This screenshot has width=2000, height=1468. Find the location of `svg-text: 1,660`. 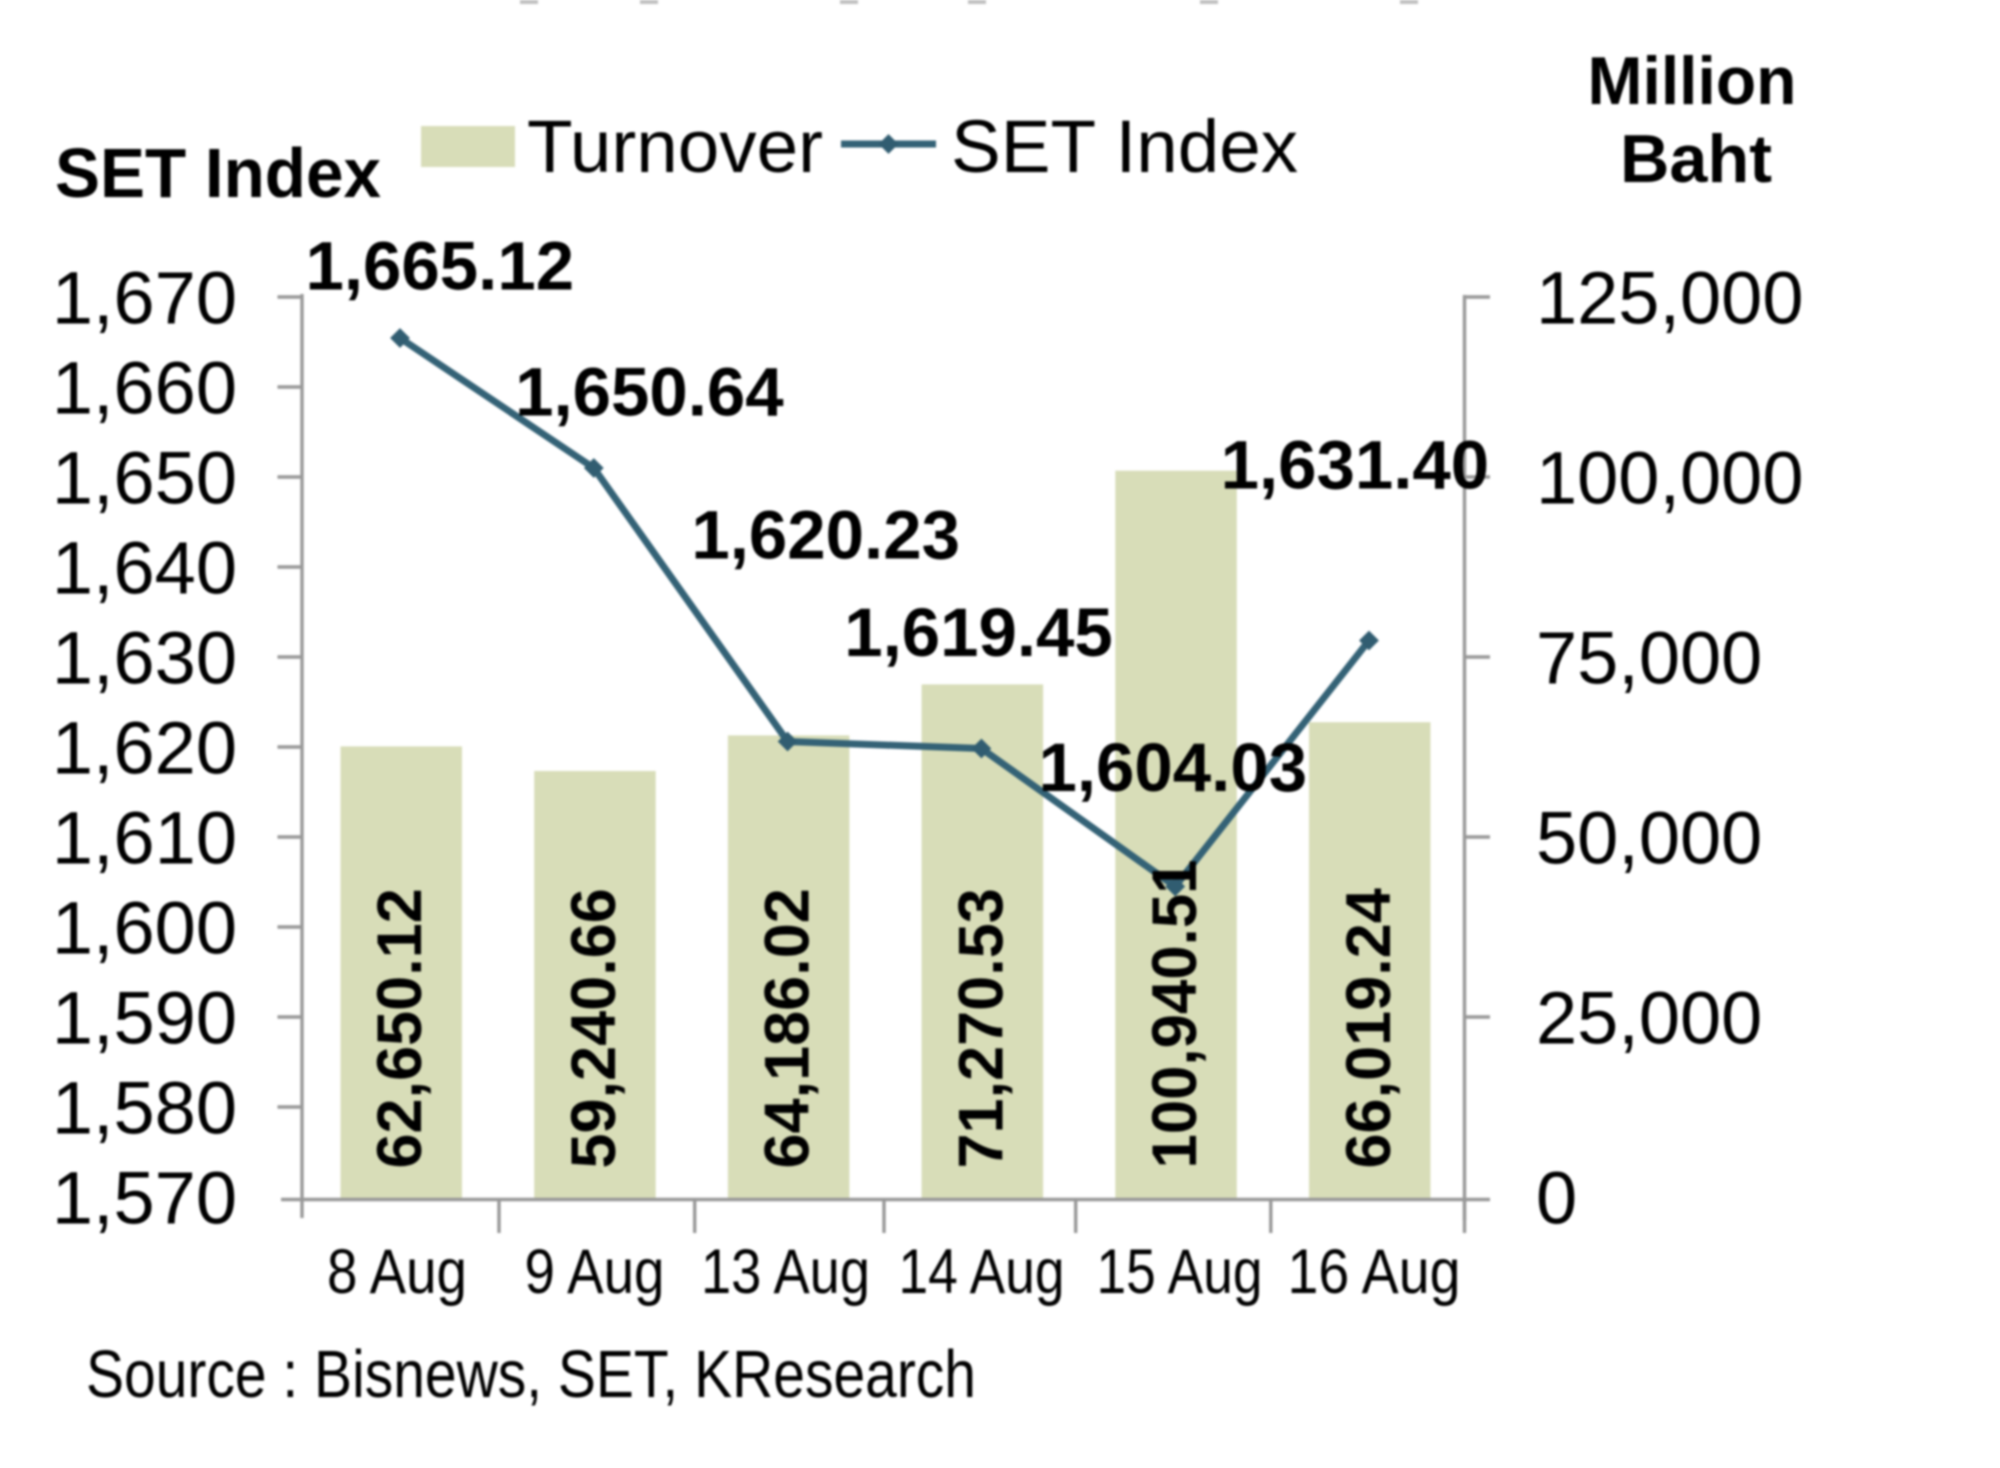

svg-text: 1,660 is located at coordinates (144, 388).